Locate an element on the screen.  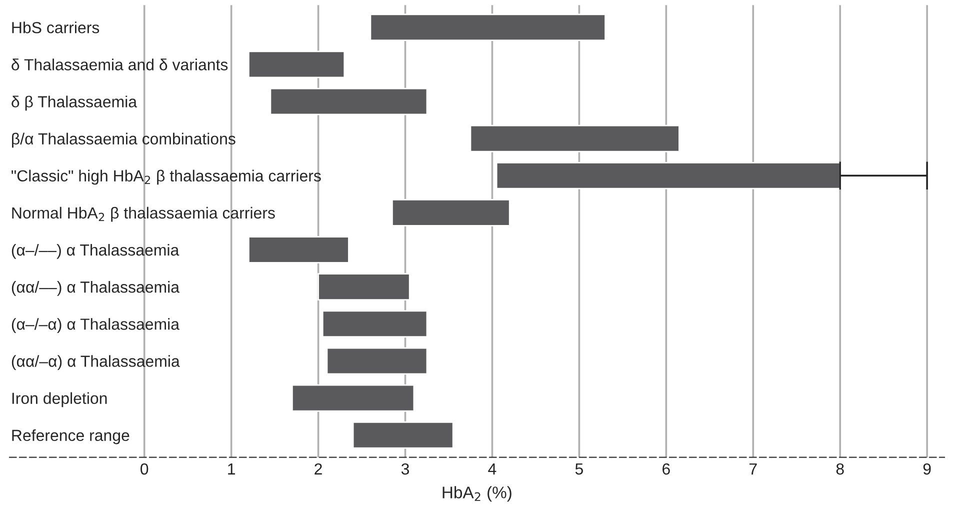
y-tick-label: Reference range is located at coordinates (71, 436).